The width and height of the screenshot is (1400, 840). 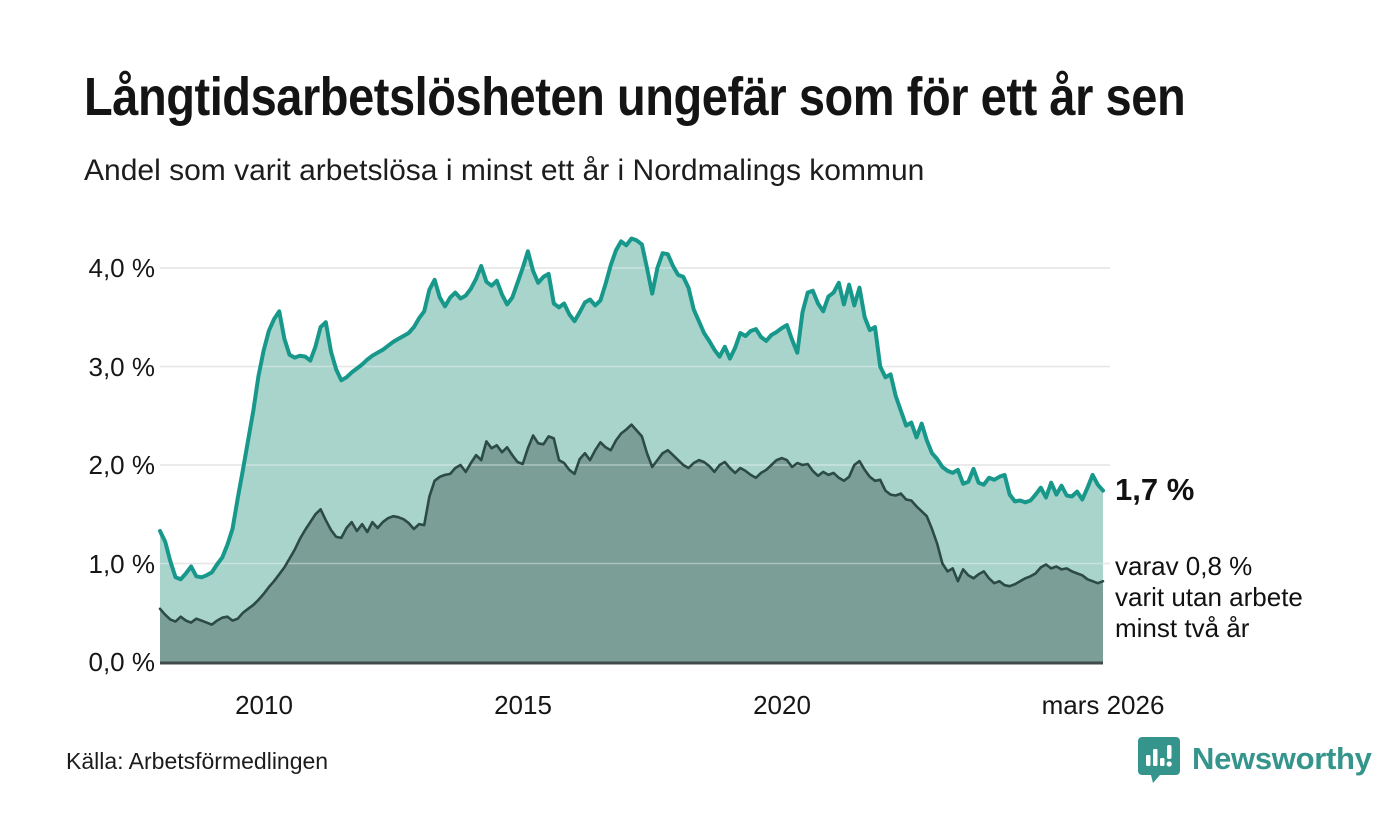 I want to click on brand-wordmark: Newsworthy, so click(x=1282, y=758).